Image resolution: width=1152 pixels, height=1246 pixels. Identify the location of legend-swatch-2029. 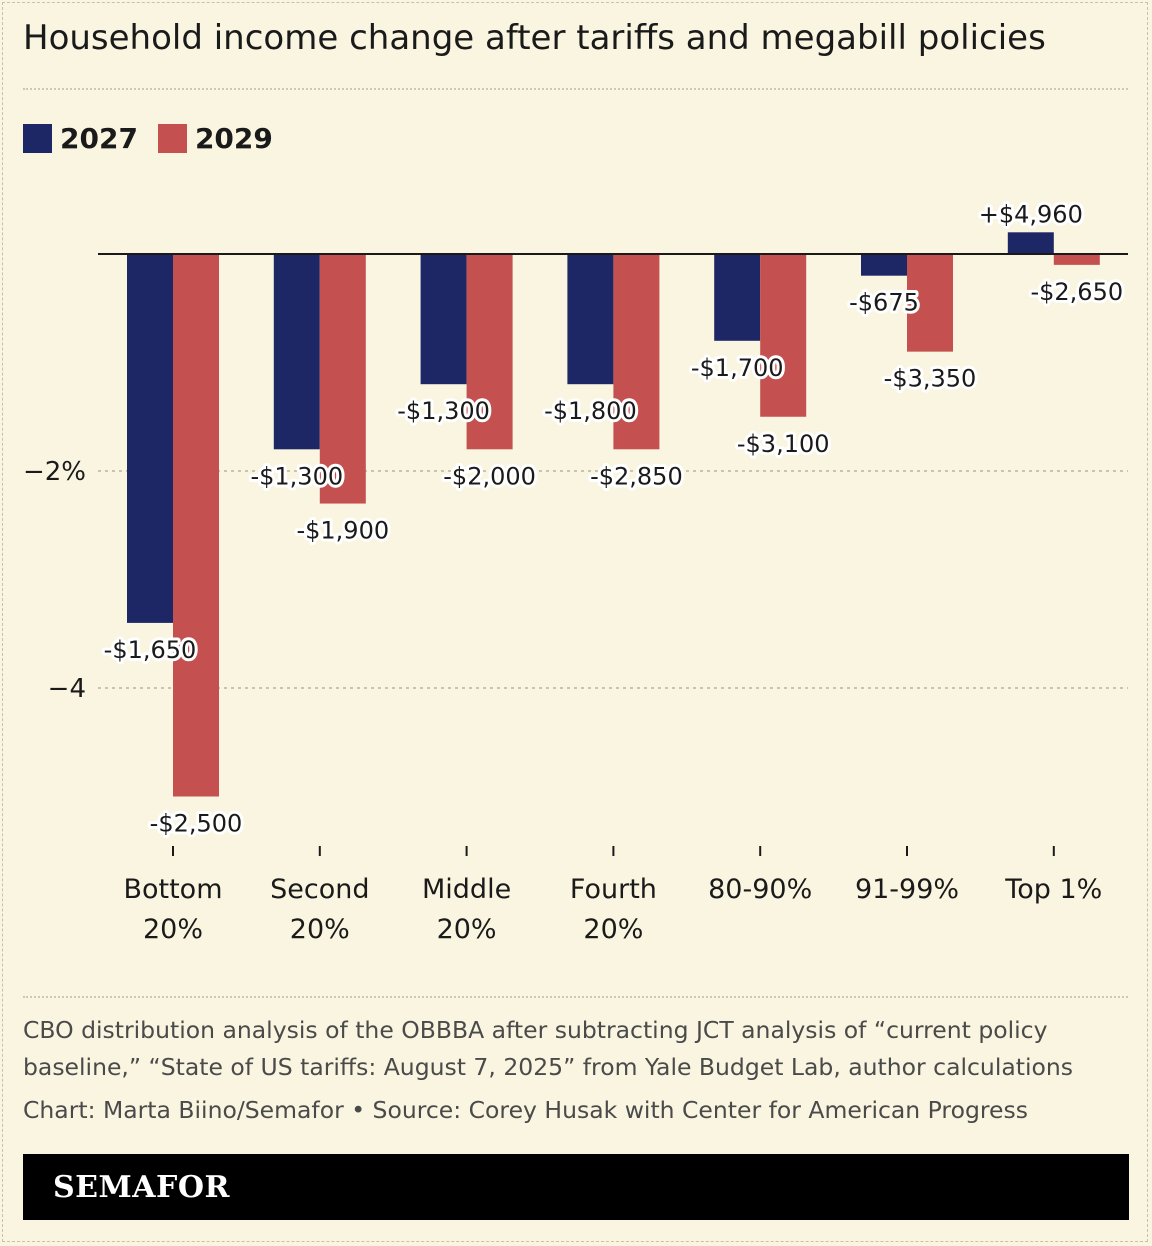
(172, 138).